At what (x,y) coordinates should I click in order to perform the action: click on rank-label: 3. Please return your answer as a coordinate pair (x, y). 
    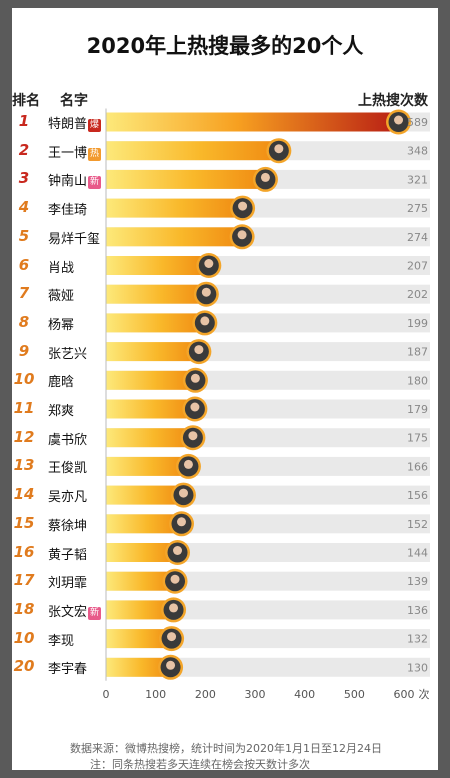
    Looking at the image, I should click on (24, 178).